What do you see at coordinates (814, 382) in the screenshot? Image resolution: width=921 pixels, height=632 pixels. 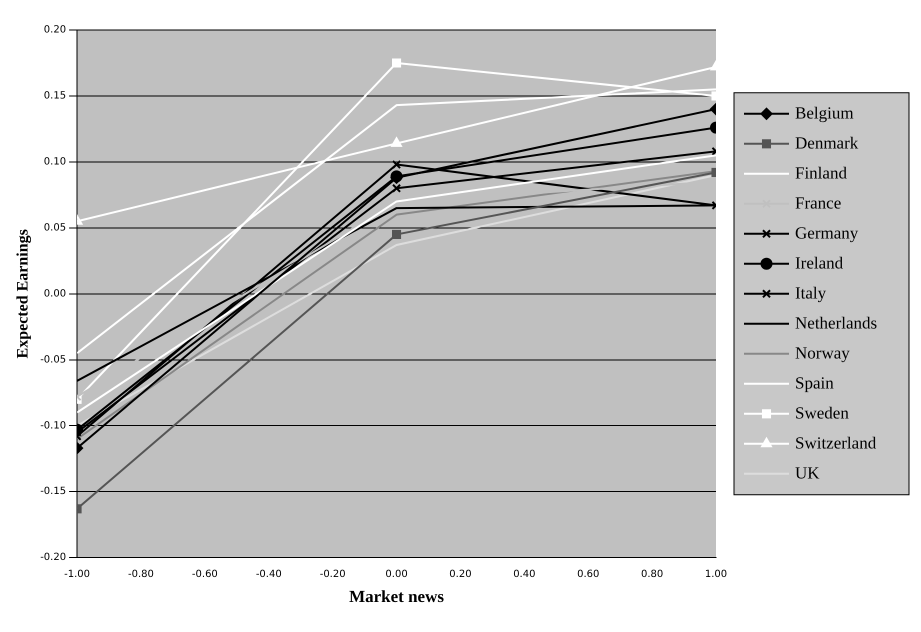 I see `legend-label: Spain` at bounding box center [814, 382].